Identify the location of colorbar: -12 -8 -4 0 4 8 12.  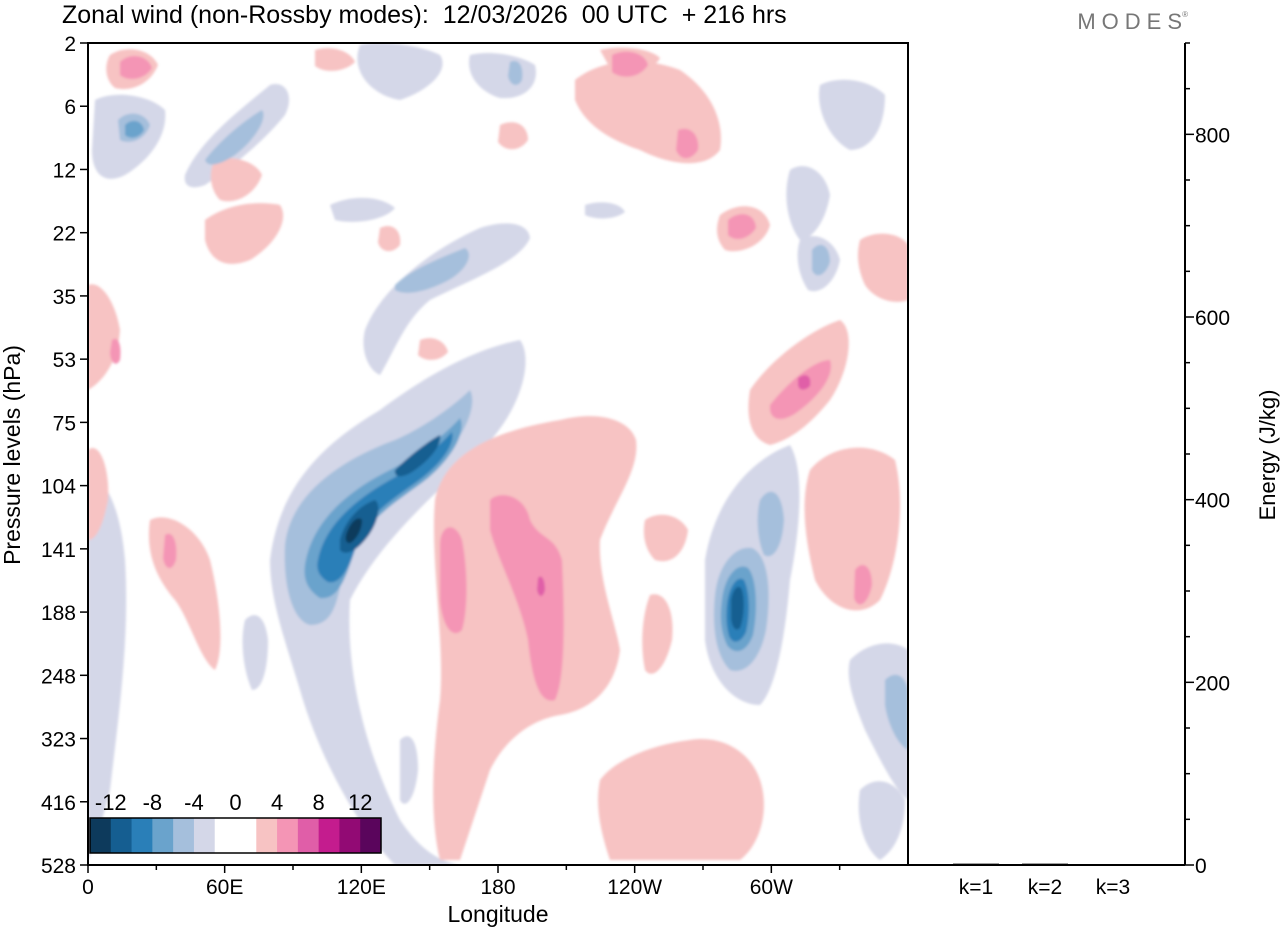
(235, 822).